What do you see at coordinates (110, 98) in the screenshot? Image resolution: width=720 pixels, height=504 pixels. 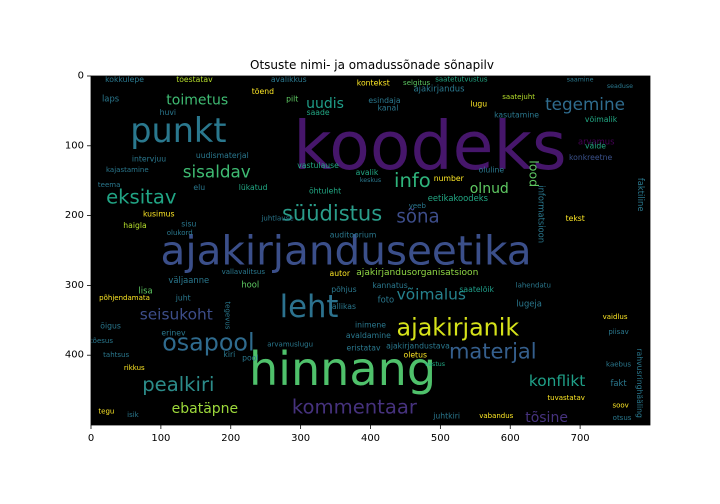 I see `word-39: laps` at bounding box center [110, 98].